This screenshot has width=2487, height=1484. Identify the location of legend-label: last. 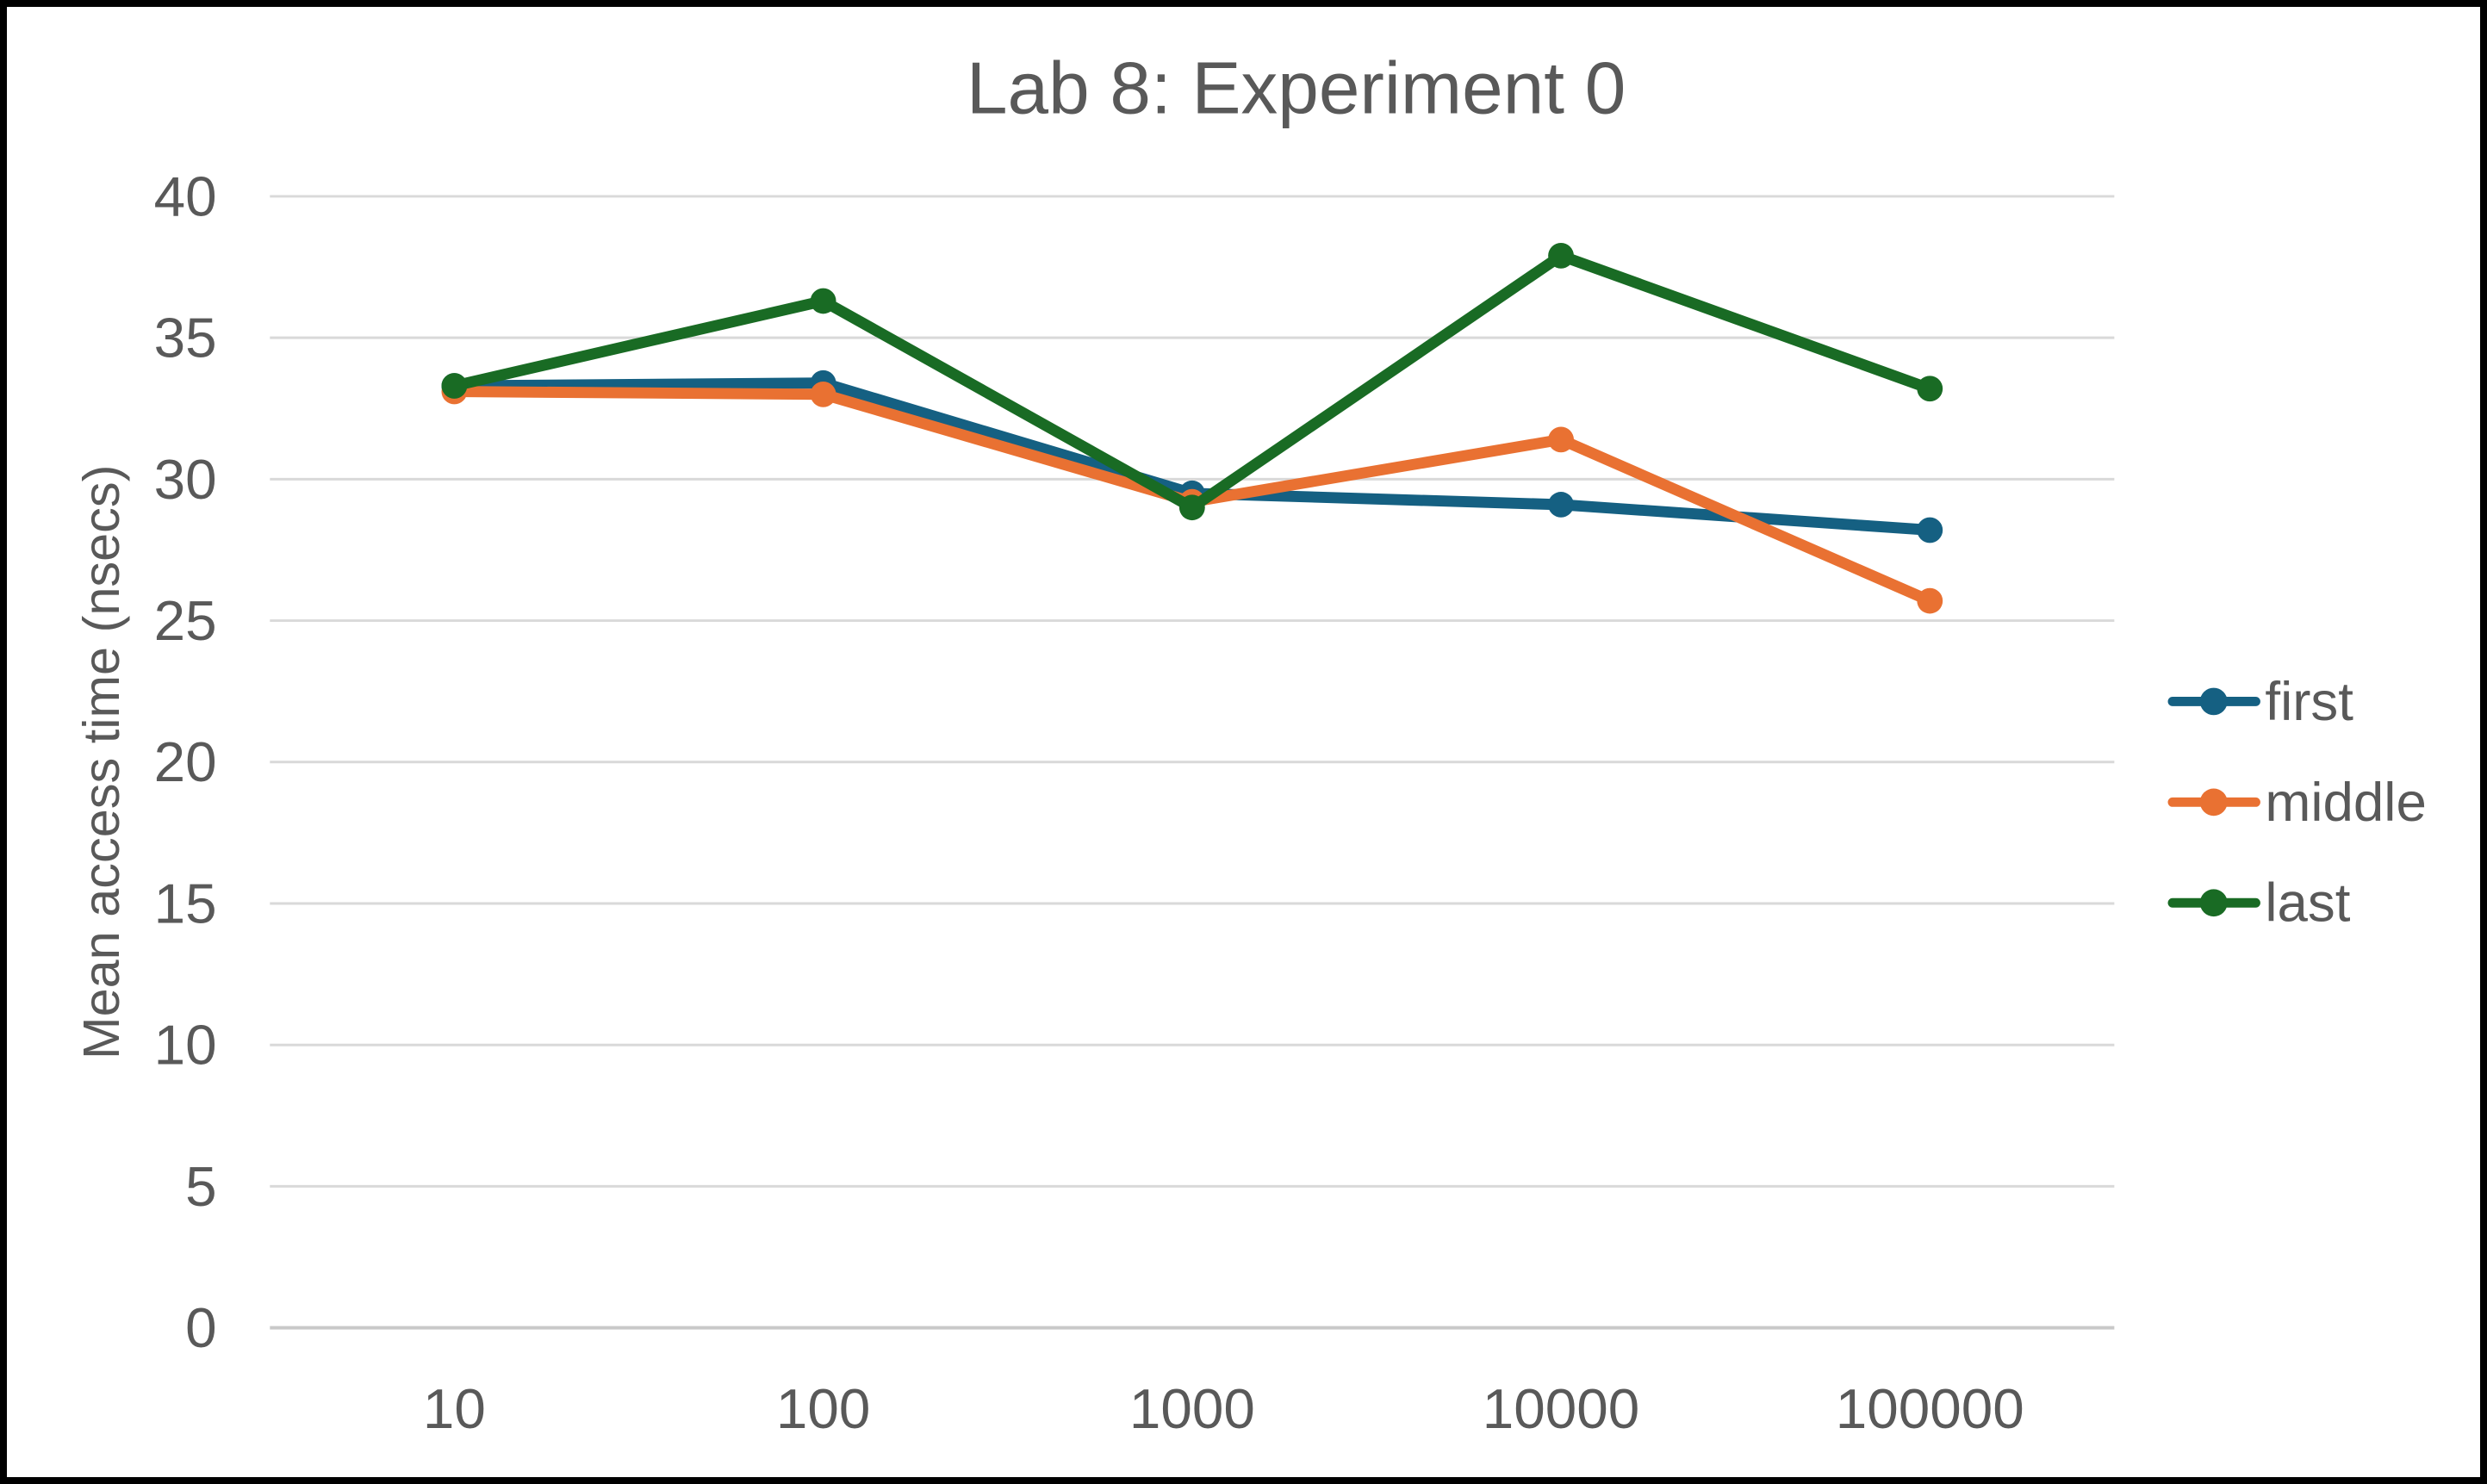
(2307, 903).